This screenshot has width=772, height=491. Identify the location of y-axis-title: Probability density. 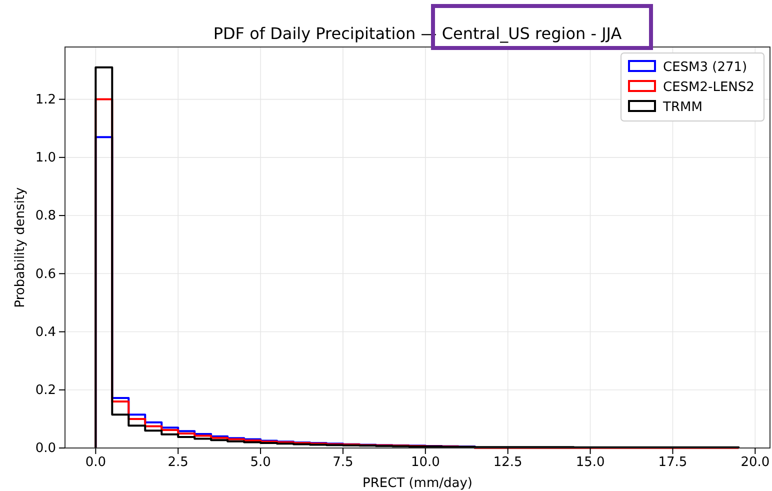
(20, 247).